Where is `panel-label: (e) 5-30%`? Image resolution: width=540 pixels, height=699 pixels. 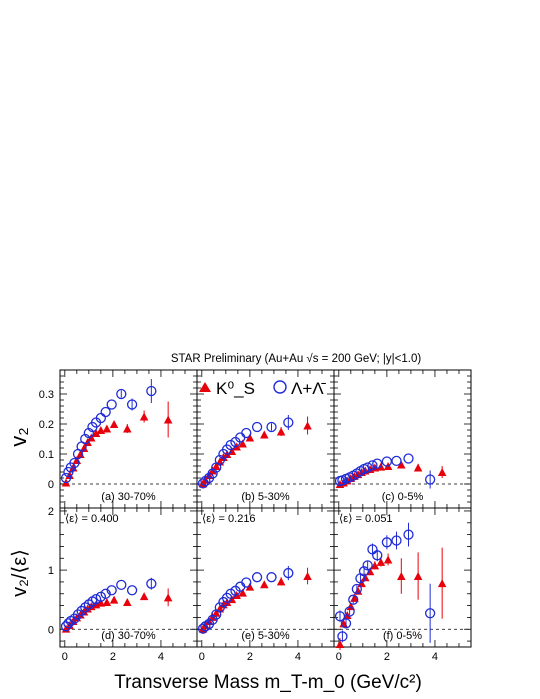 panel-label: (e) 5-30% is located at coordinates (265, 636).